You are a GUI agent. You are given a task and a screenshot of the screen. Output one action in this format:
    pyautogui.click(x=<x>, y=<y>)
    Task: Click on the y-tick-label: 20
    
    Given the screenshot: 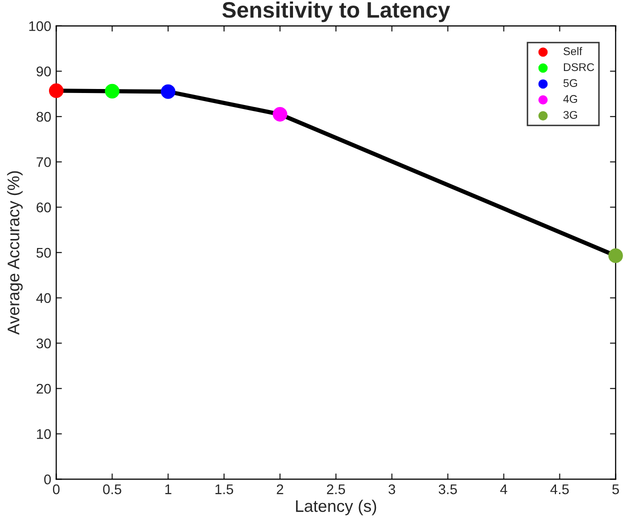 What is the action you would take?
    pyautogui.click(x=43, y=389)
    